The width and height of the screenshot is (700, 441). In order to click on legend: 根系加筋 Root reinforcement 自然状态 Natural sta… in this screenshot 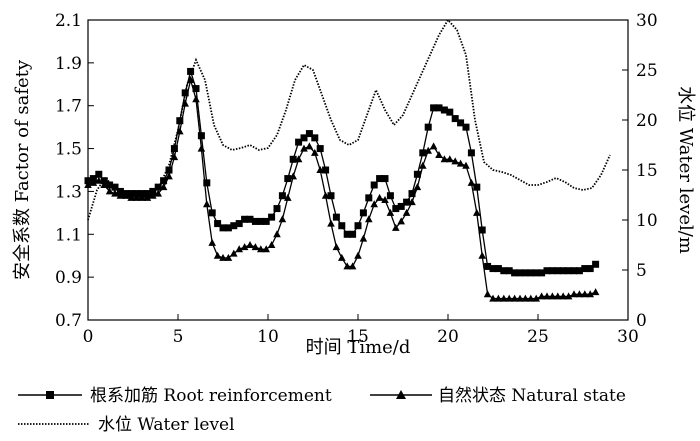, I will do `click(322, 410)`.